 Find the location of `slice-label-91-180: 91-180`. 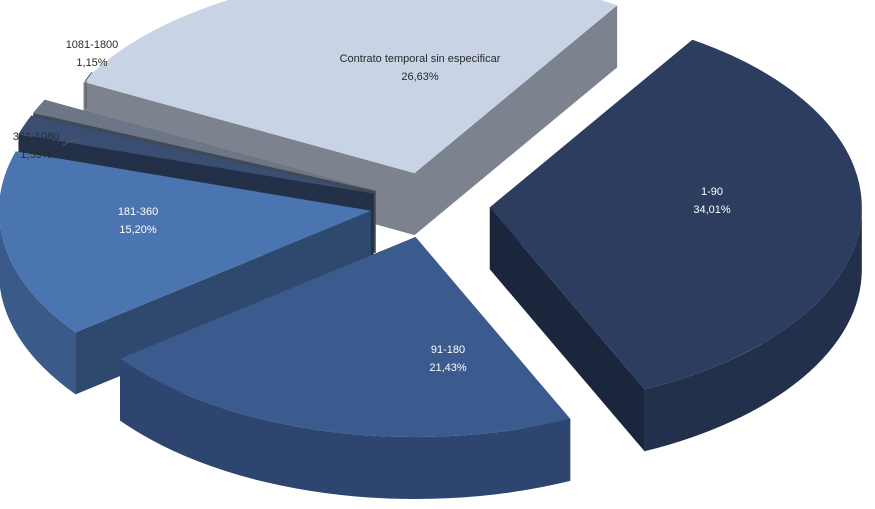

slice-label-91-180: 91-180 is located at coordinates (448, 350).